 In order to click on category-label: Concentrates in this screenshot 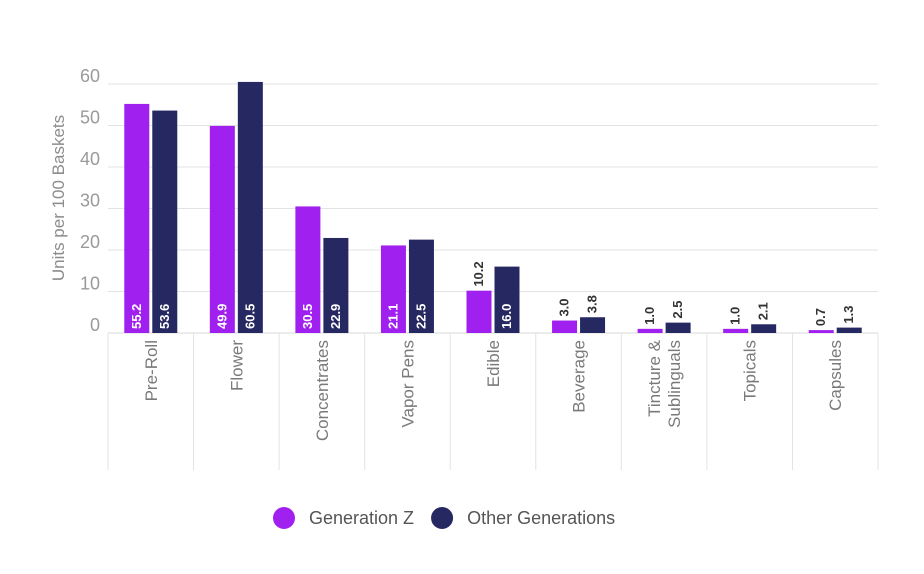, I will do `click(322, 390)`.